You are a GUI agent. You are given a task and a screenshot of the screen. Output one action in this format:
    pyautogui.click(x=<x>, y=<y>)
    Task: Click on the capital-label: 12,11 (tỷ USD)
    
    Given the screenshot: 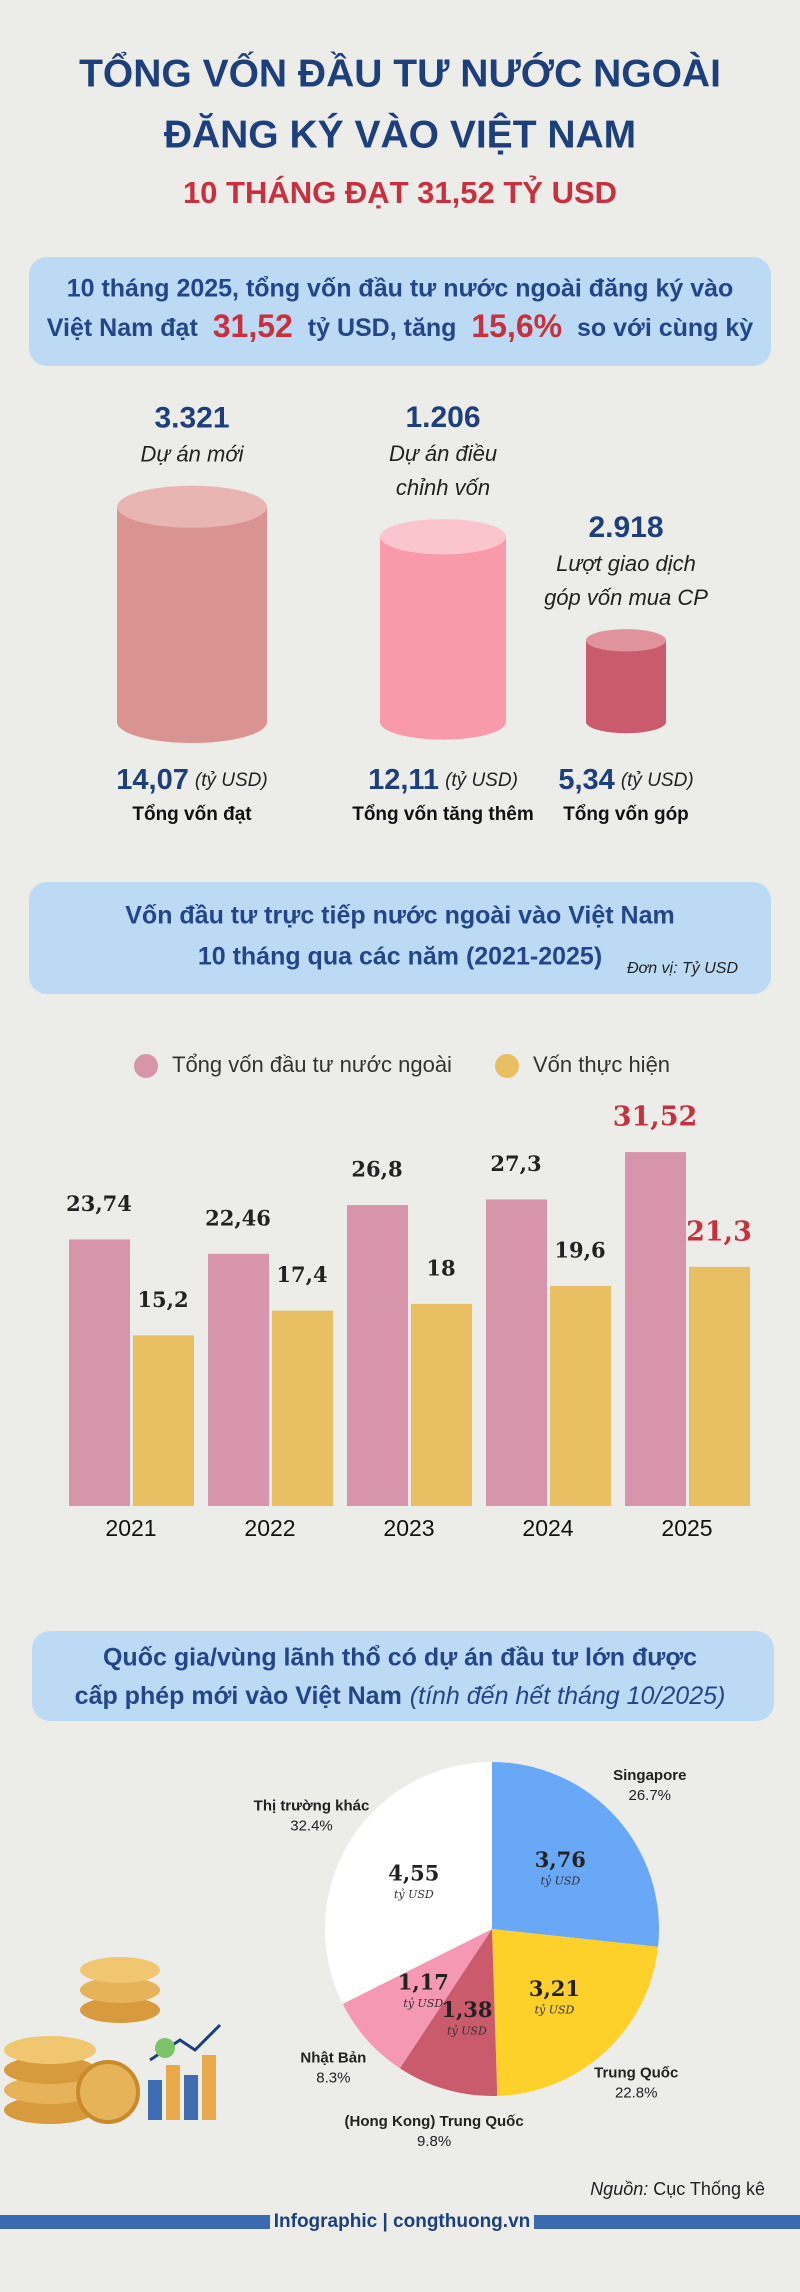 What is the action you would take?
    pyautogui.click(x=443, y=780)
    